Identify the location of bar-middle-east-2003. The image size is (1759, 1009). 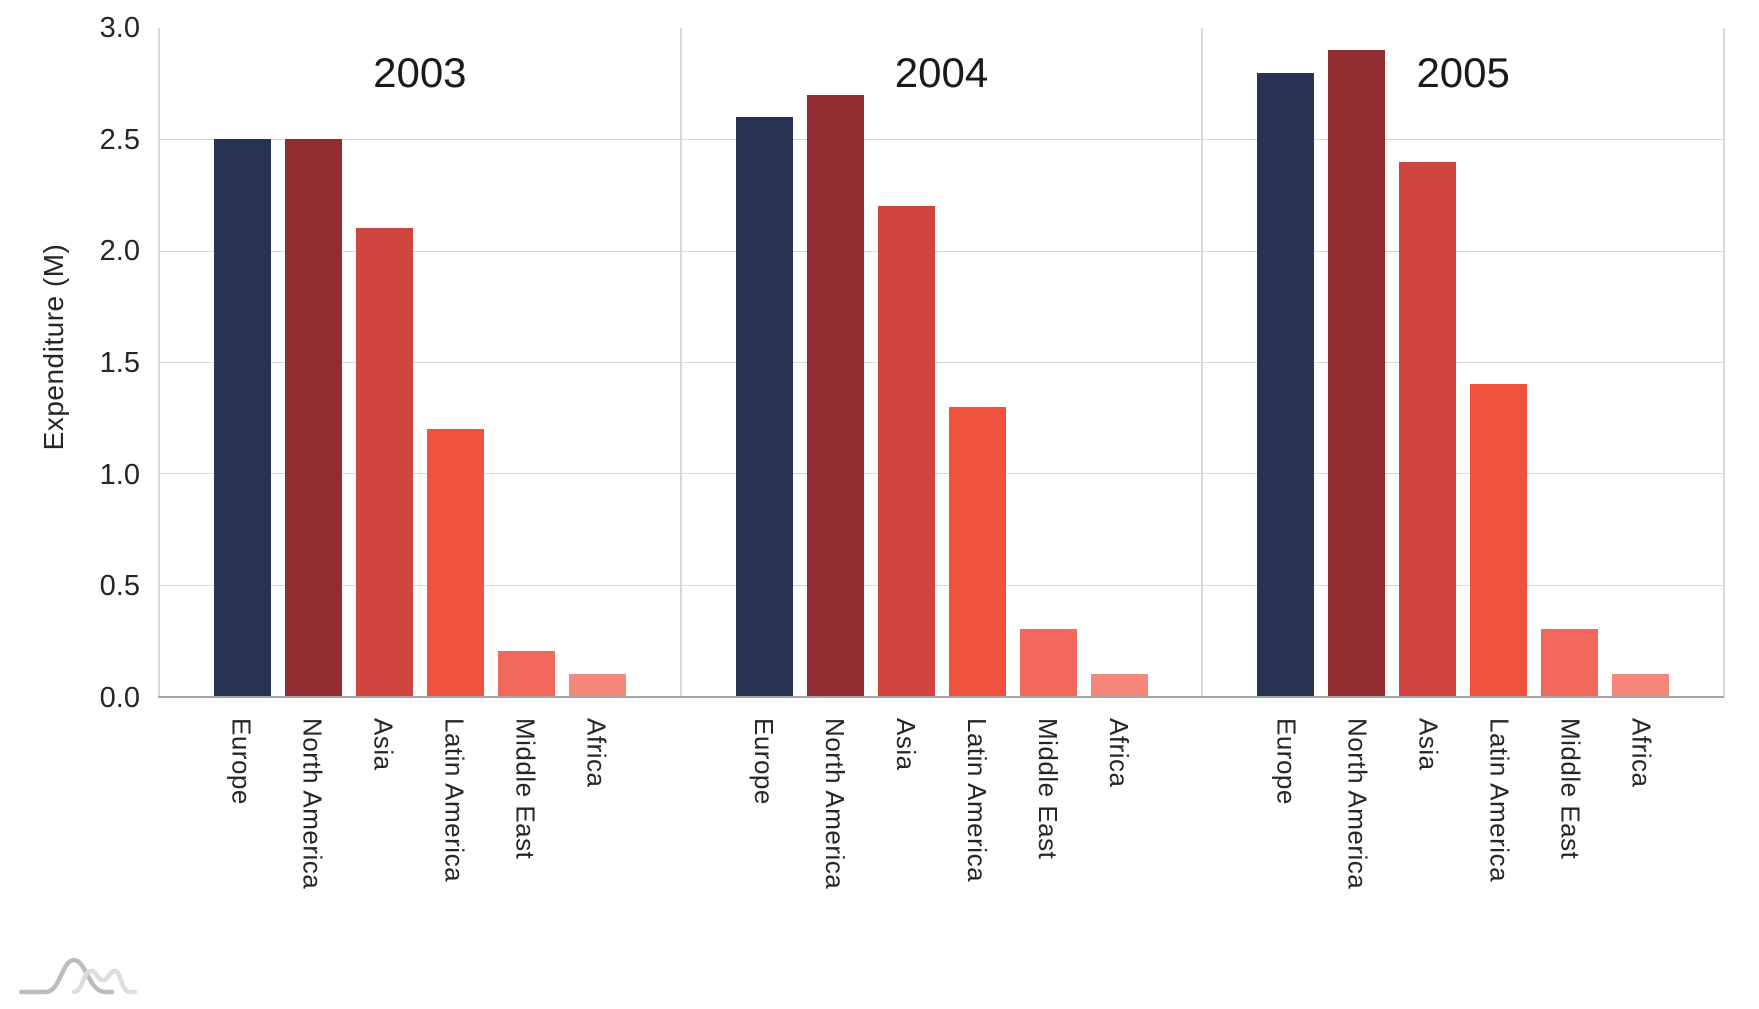
(526, 673).